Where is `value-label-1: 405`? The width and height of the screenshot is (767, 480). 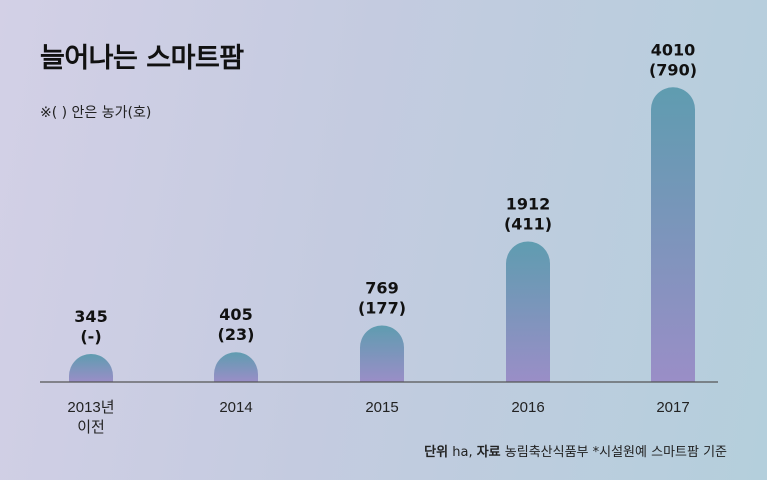 value-label-1: 405 is located at coordinates (235, 314).